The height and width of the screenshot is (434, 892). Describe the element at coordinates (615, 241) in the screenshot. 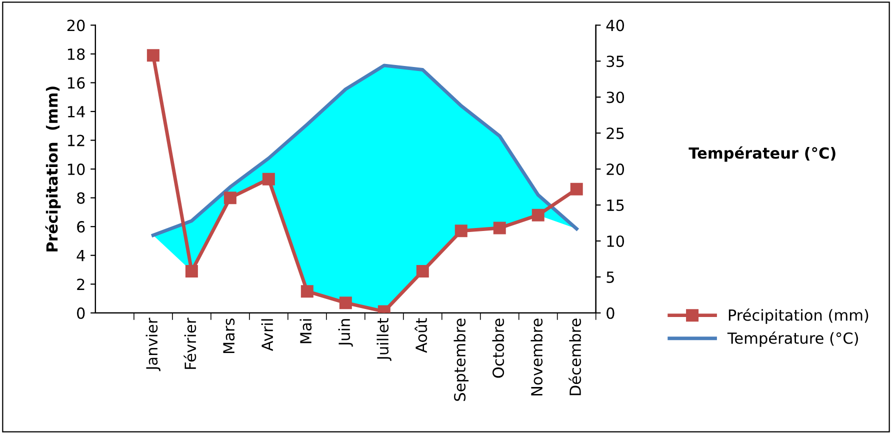

I see `y2-tick-label: 10` at that location.